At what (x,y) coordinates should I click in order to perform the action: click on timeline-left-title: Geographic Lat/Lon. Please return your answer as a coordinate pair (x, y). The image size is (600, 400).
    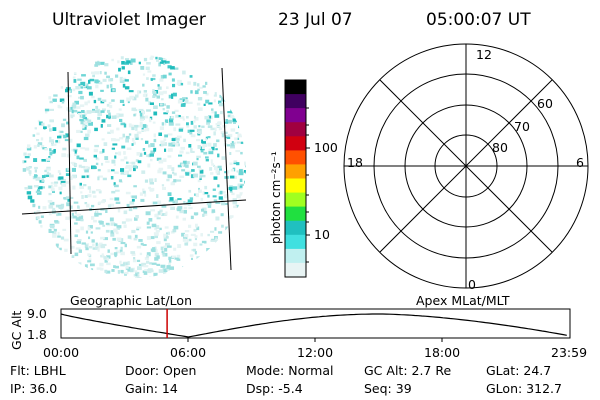
    Looking at the image, I should click on (131, 300).